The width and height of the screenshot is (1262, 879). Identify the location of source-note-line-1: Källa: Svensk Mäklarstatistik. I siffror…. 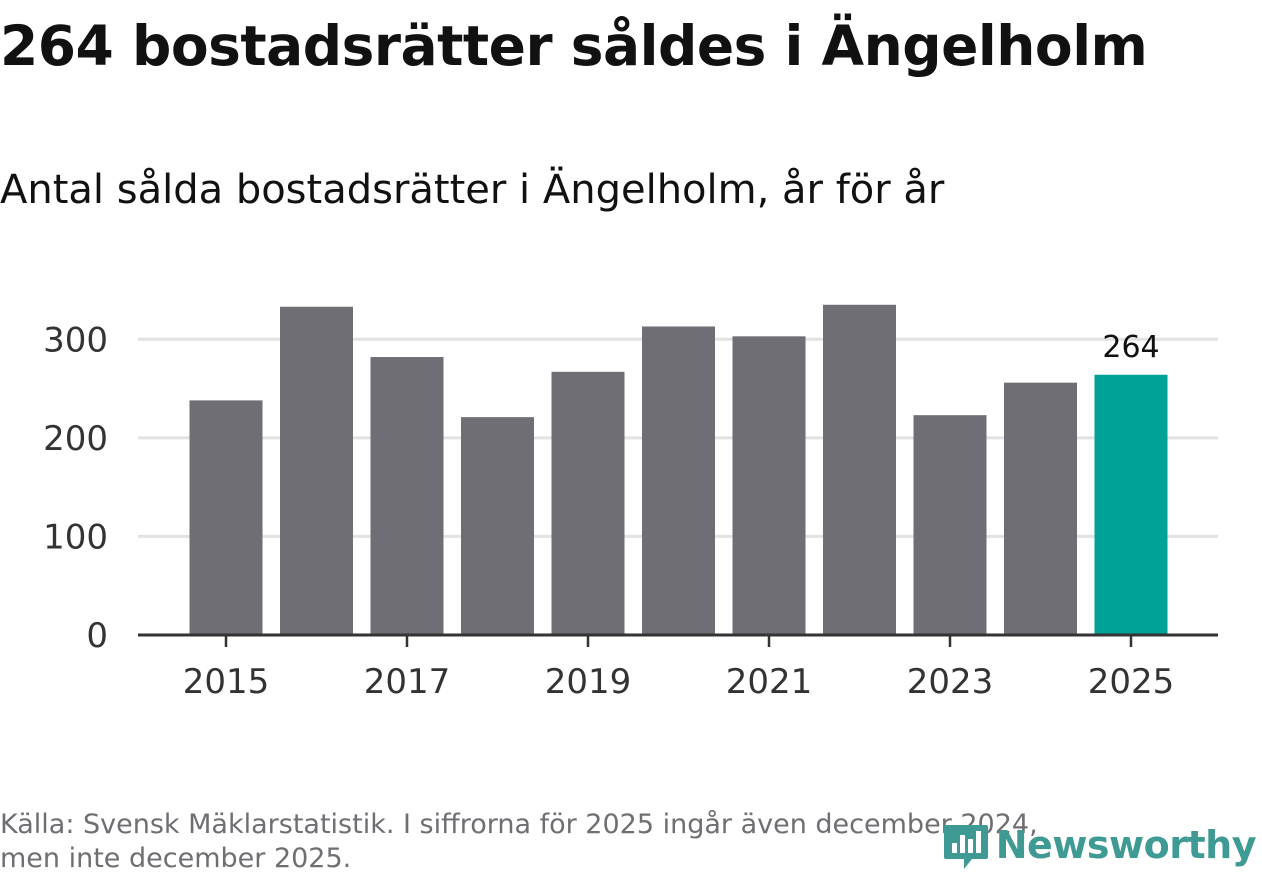
(519, 824).